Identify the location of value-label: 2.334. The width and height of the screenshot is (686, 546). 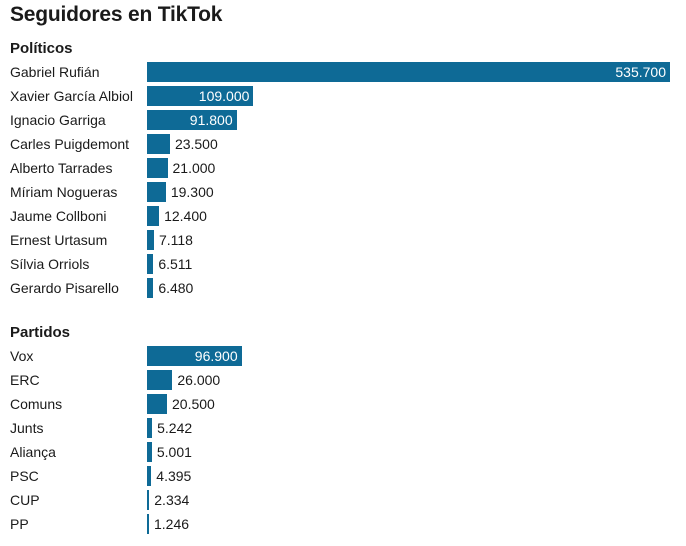
(171, 500).